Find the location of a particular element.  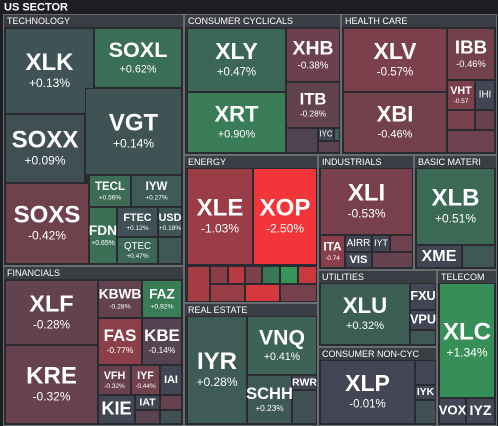

change-label: -0.74 is located at coordinates (332, 258).